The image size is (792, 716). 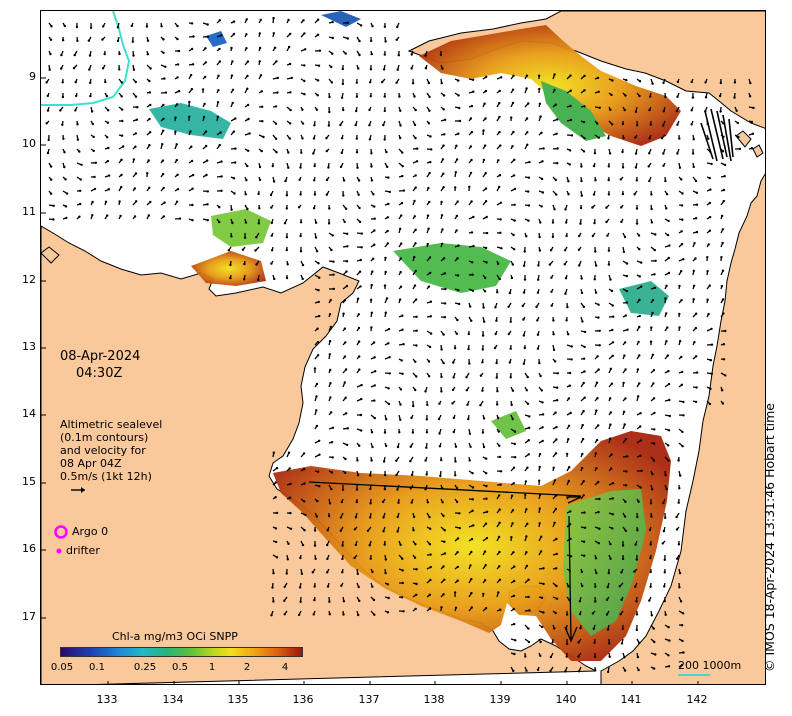 What do you see at coordinates (369, 699) in the screenshot?
I see `x-tick-label: 137` at bounding box center [369, 699].